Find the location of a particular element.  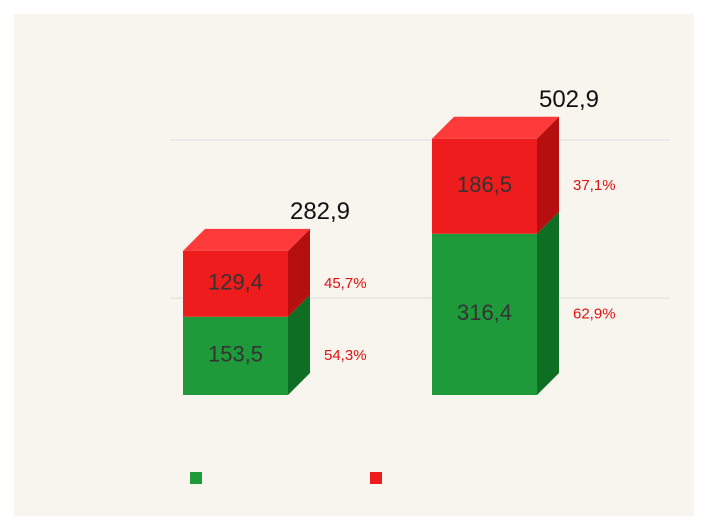

value-label: 153,5 is located at coordinates (235, 354).